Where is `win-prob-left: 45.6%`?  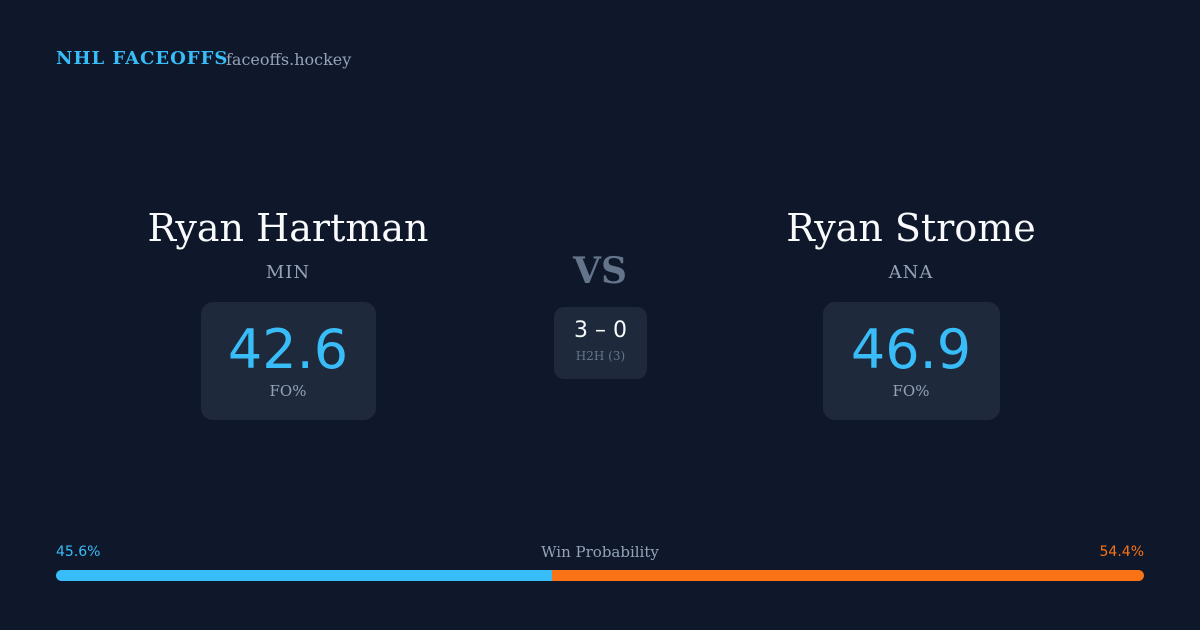 win-prob-left: 45.6% is located at coordinates (78, 552).